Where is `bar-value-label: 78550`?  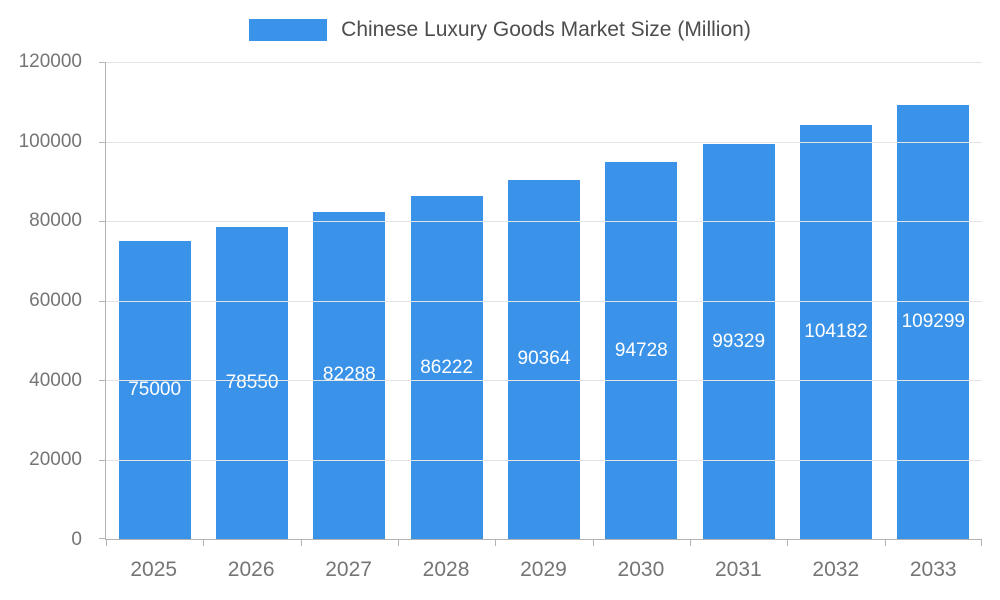
bar-value-label: 78550 is located at coordinates (252, 382).